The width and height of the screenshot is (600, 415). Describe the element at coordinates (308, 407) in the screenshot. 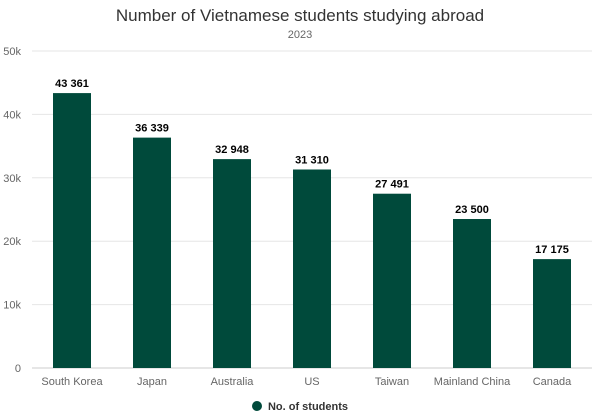

I see `legend-label: No. of students` at that location.